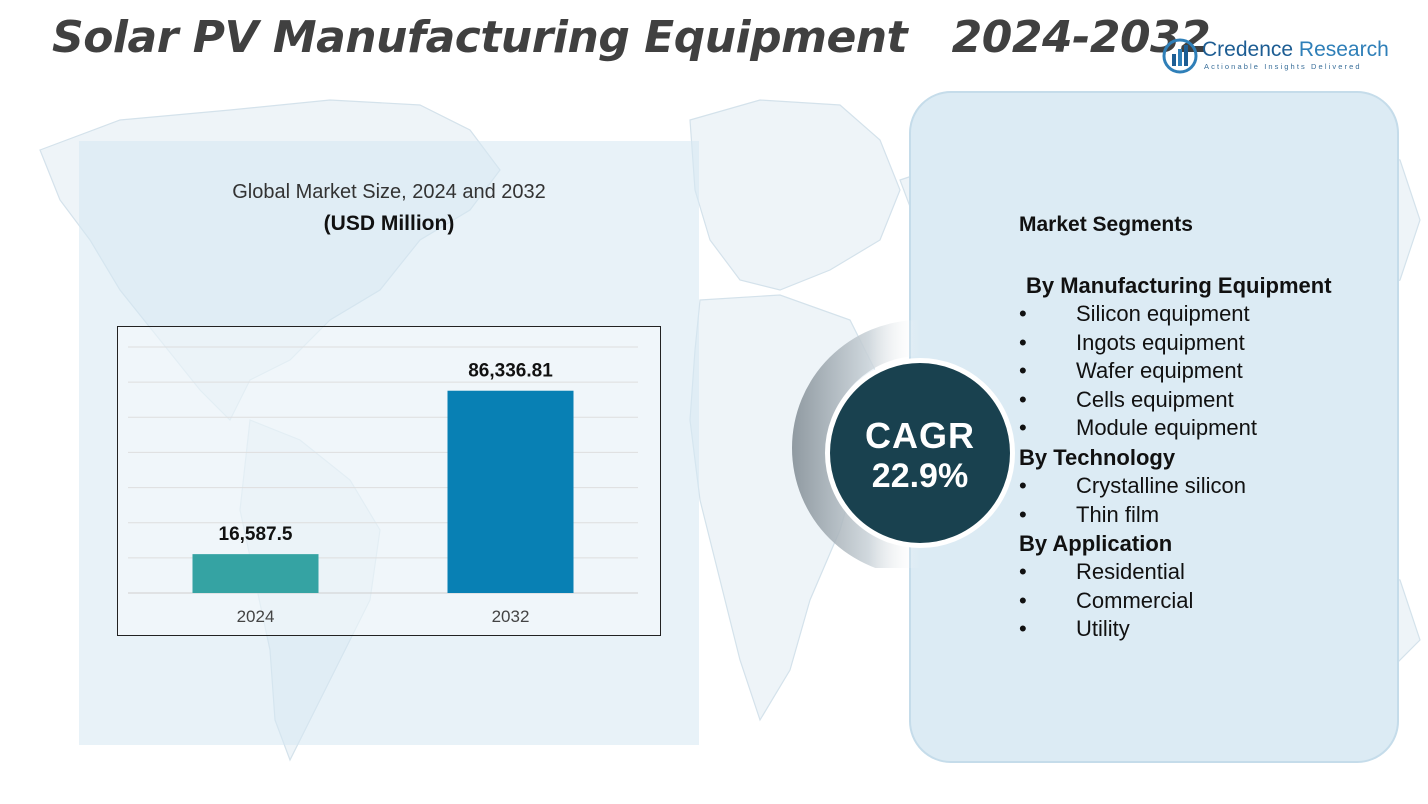 The height and width of the screenshot is (804, 1428). What do you see at coordinates (389, 223) in the screenshot?
I see `chart-unit: (USD Million)` at bounding box center [389, 223].